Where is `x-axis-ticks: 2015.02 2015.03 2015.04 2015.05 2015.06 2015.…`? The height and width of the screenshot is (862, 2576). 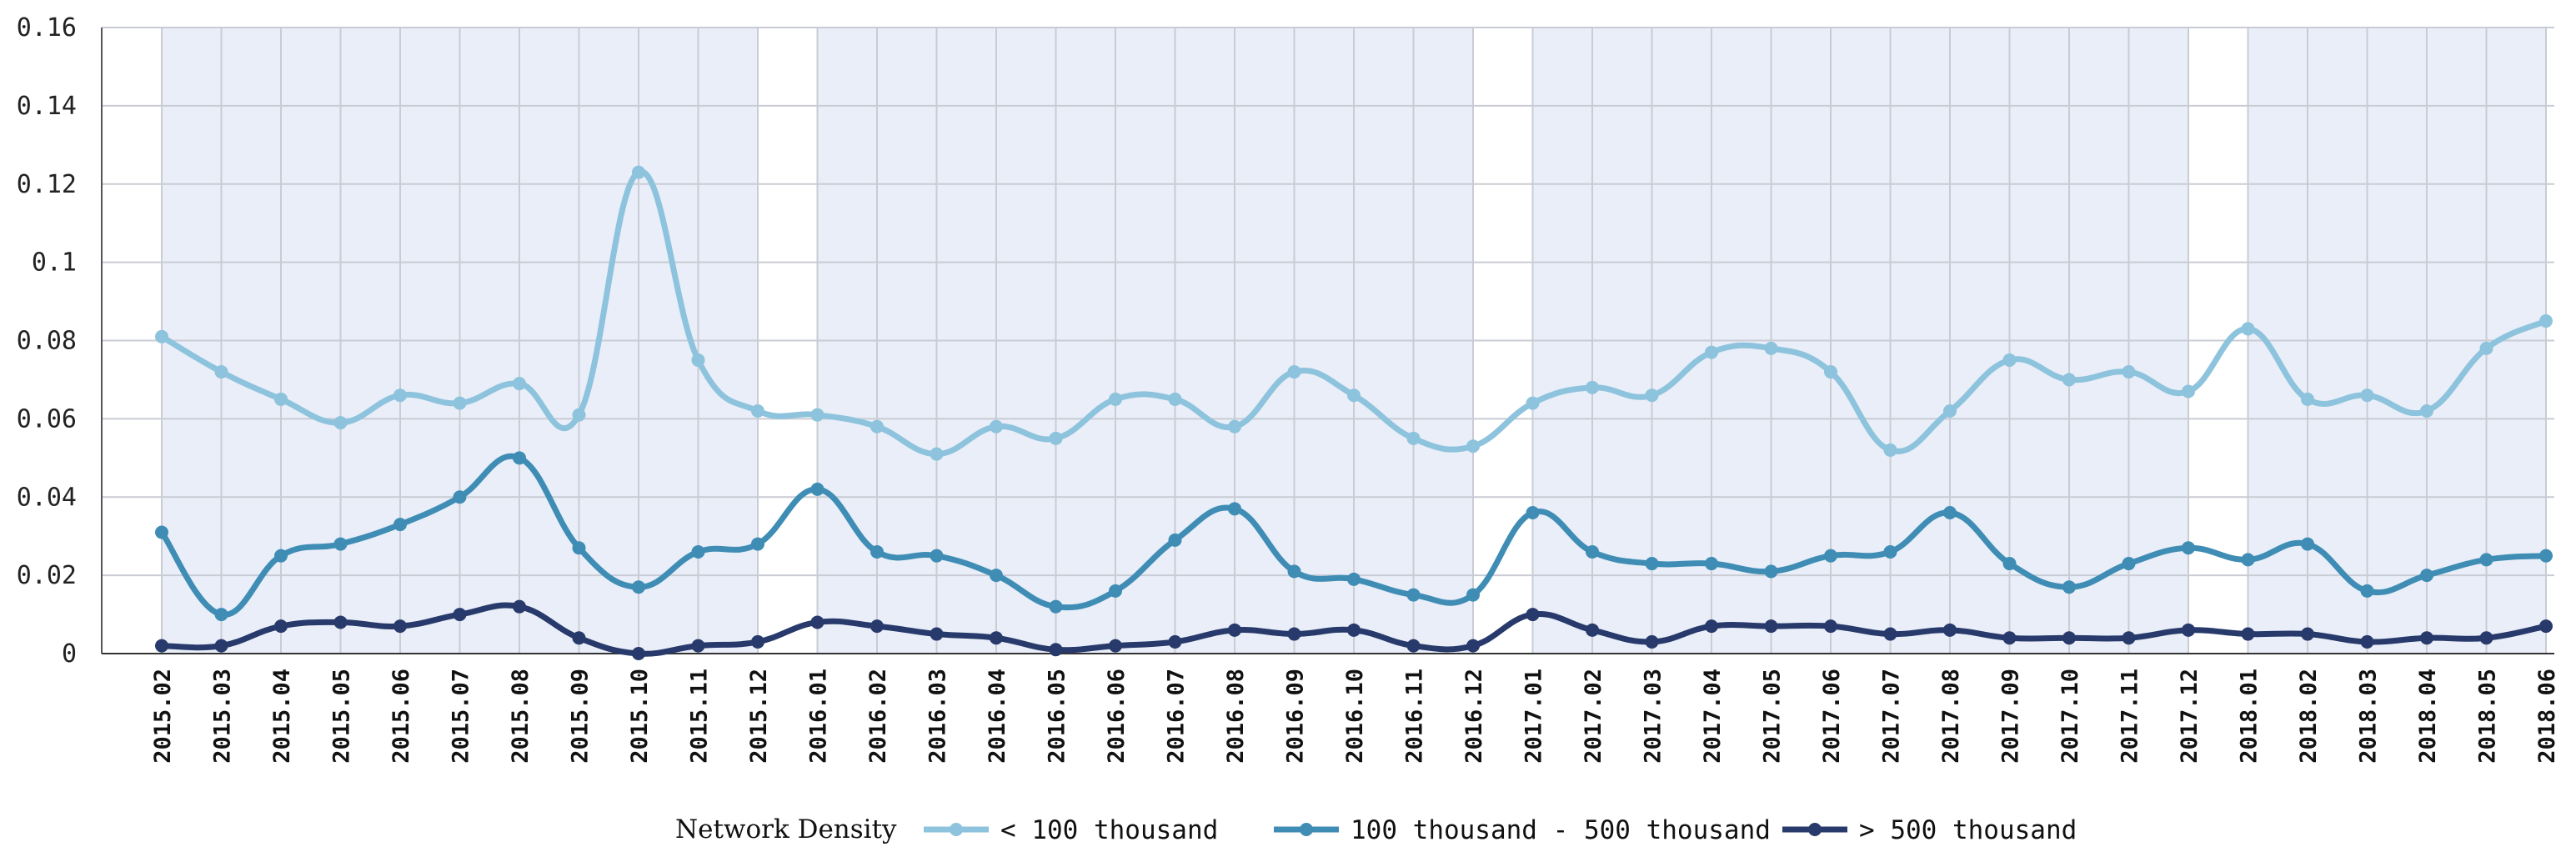 x-axis-ticks: 2015.02 2015.03 2015.04 2015.05 2015.06 2015.… is located at coordinates (1355, 716).